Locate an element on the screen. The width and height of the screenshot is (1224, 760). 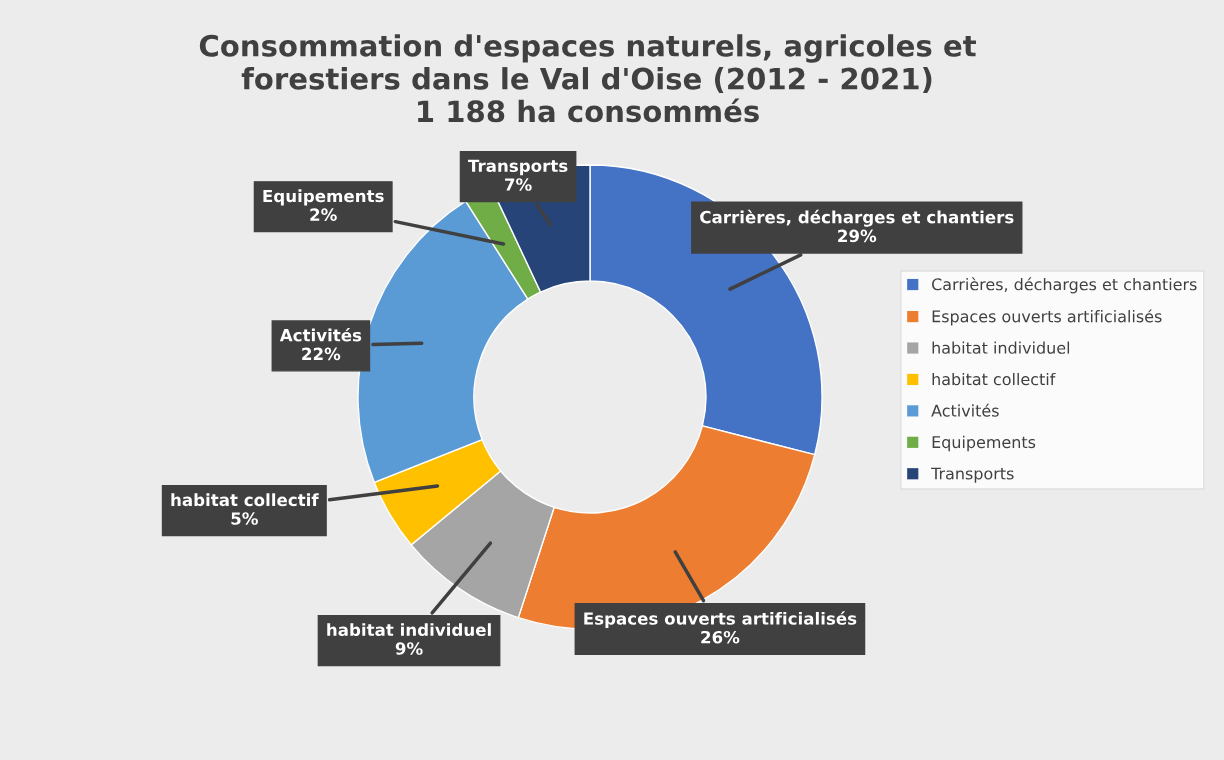
slice-label: habitat collectif is located at coordinates (245, 500).